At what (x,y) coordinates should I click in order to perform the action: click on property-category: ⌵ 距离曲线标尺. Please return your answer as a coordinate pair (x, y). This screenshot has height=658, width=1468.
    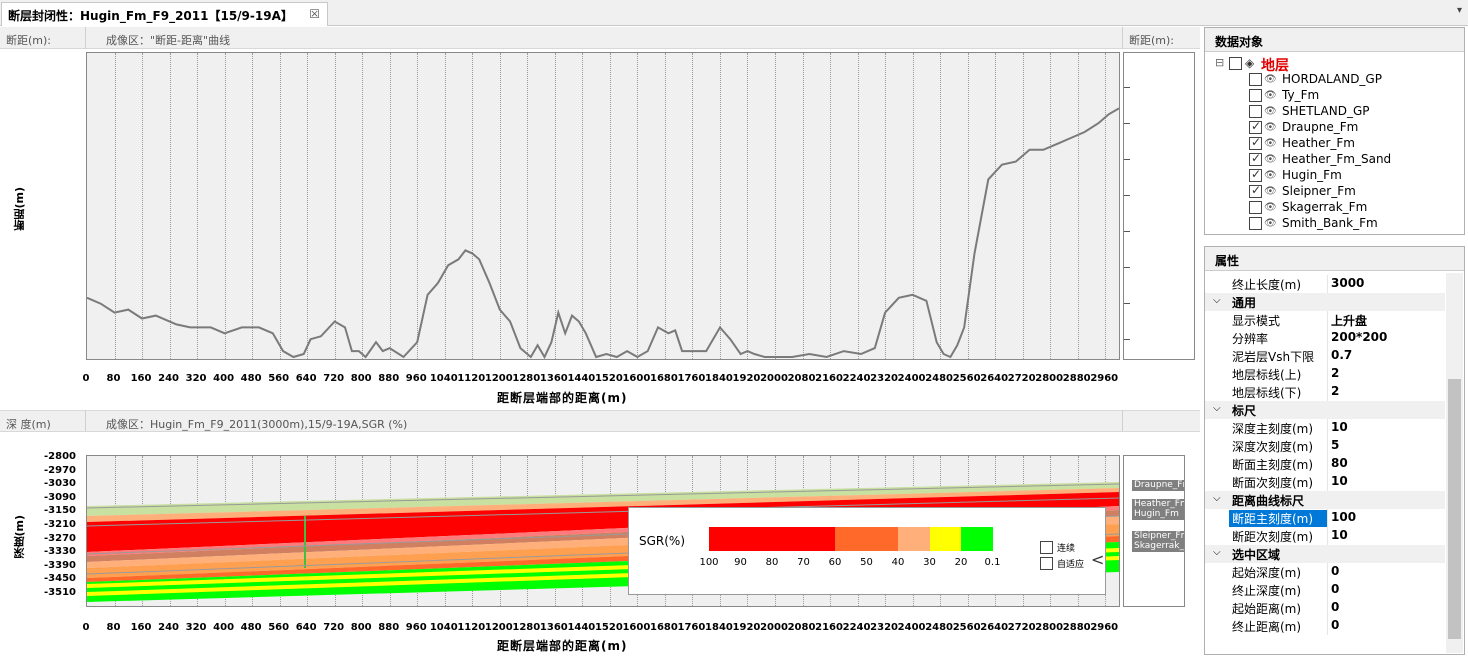
    Looking at the image, I should click on (1325, 500).